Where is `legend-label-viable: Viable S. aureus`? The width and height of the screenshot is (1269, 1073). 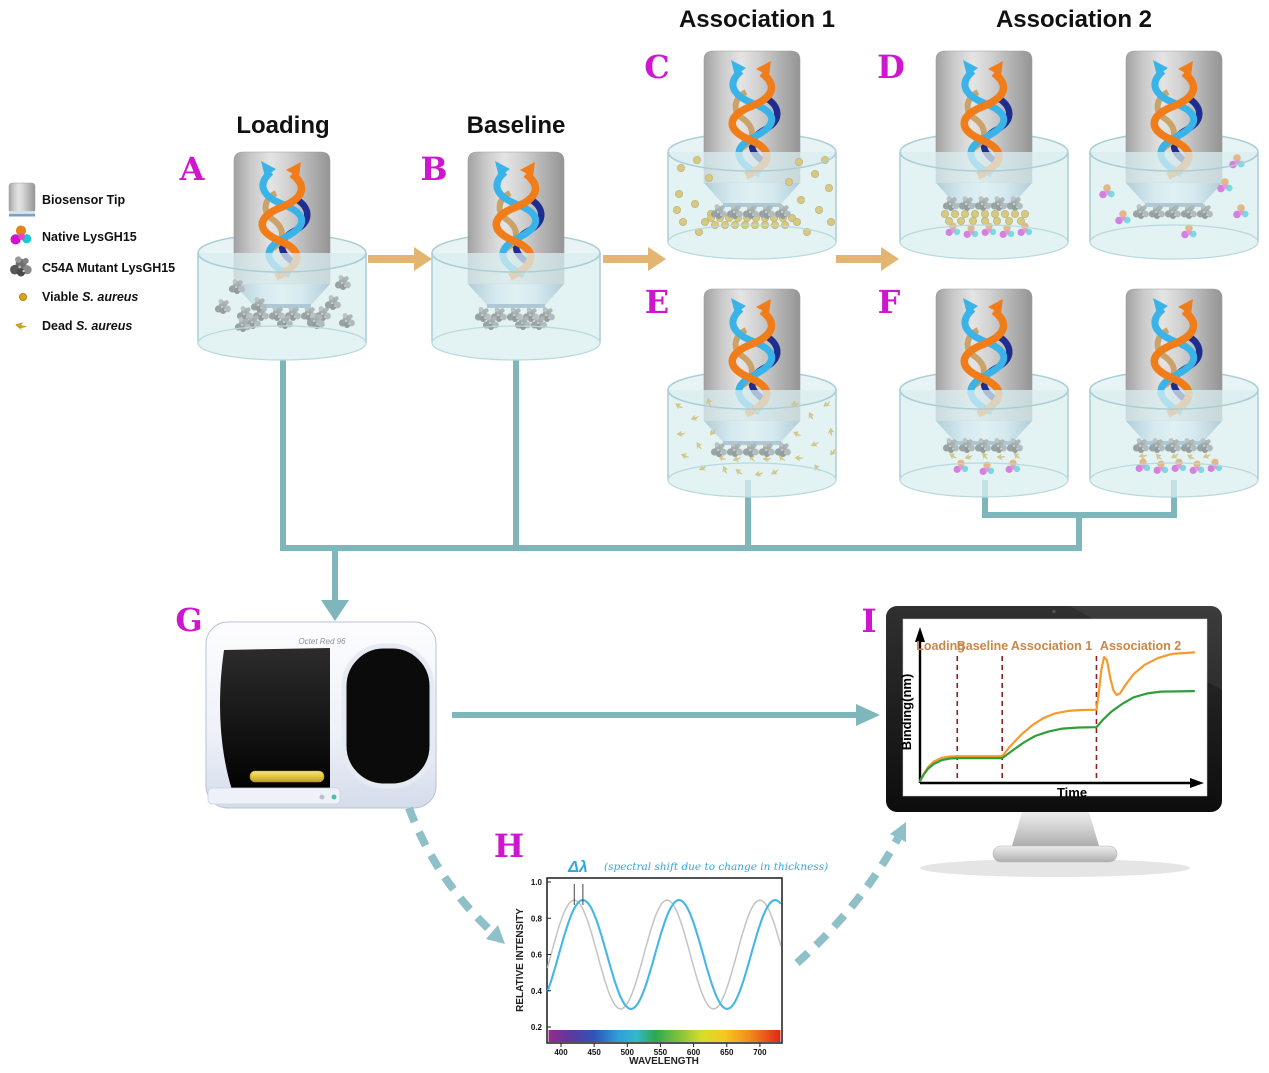
legend-label-viable: Viable S. aureus is located at coordinates (90, 297).